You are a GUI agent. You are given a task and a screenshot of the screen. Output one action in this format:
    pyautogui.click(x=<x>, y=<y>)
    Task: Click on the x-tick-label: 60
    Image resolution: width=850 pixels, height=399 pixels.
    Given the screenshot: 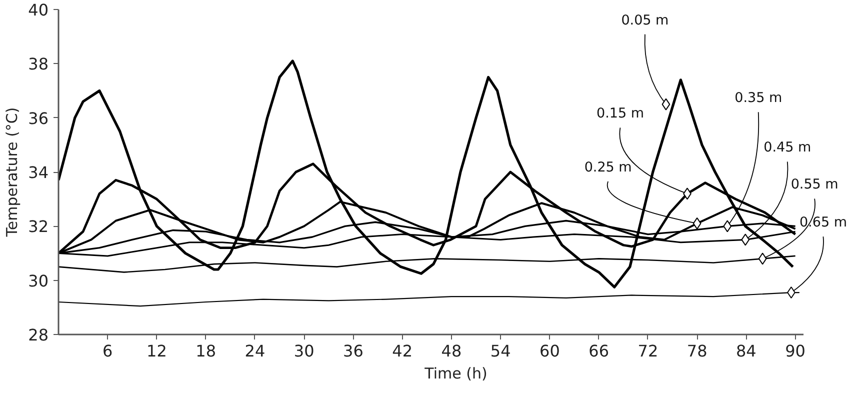 What is the action you would take?
    pyautogui.click(x=550, y=351)
    